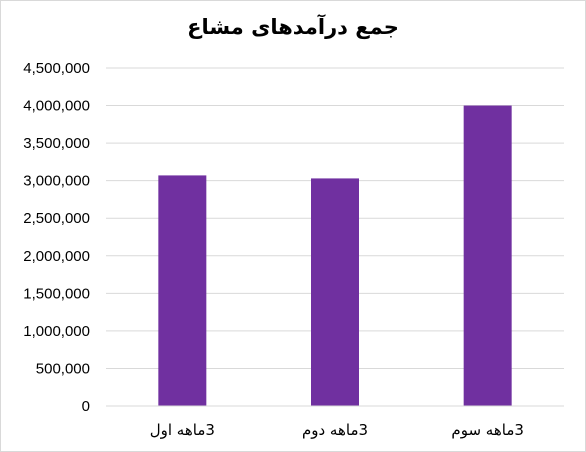 This screenshot has width=586, height=452. I want to click on y-tick-label: 4,000,000, so click(56, 106).